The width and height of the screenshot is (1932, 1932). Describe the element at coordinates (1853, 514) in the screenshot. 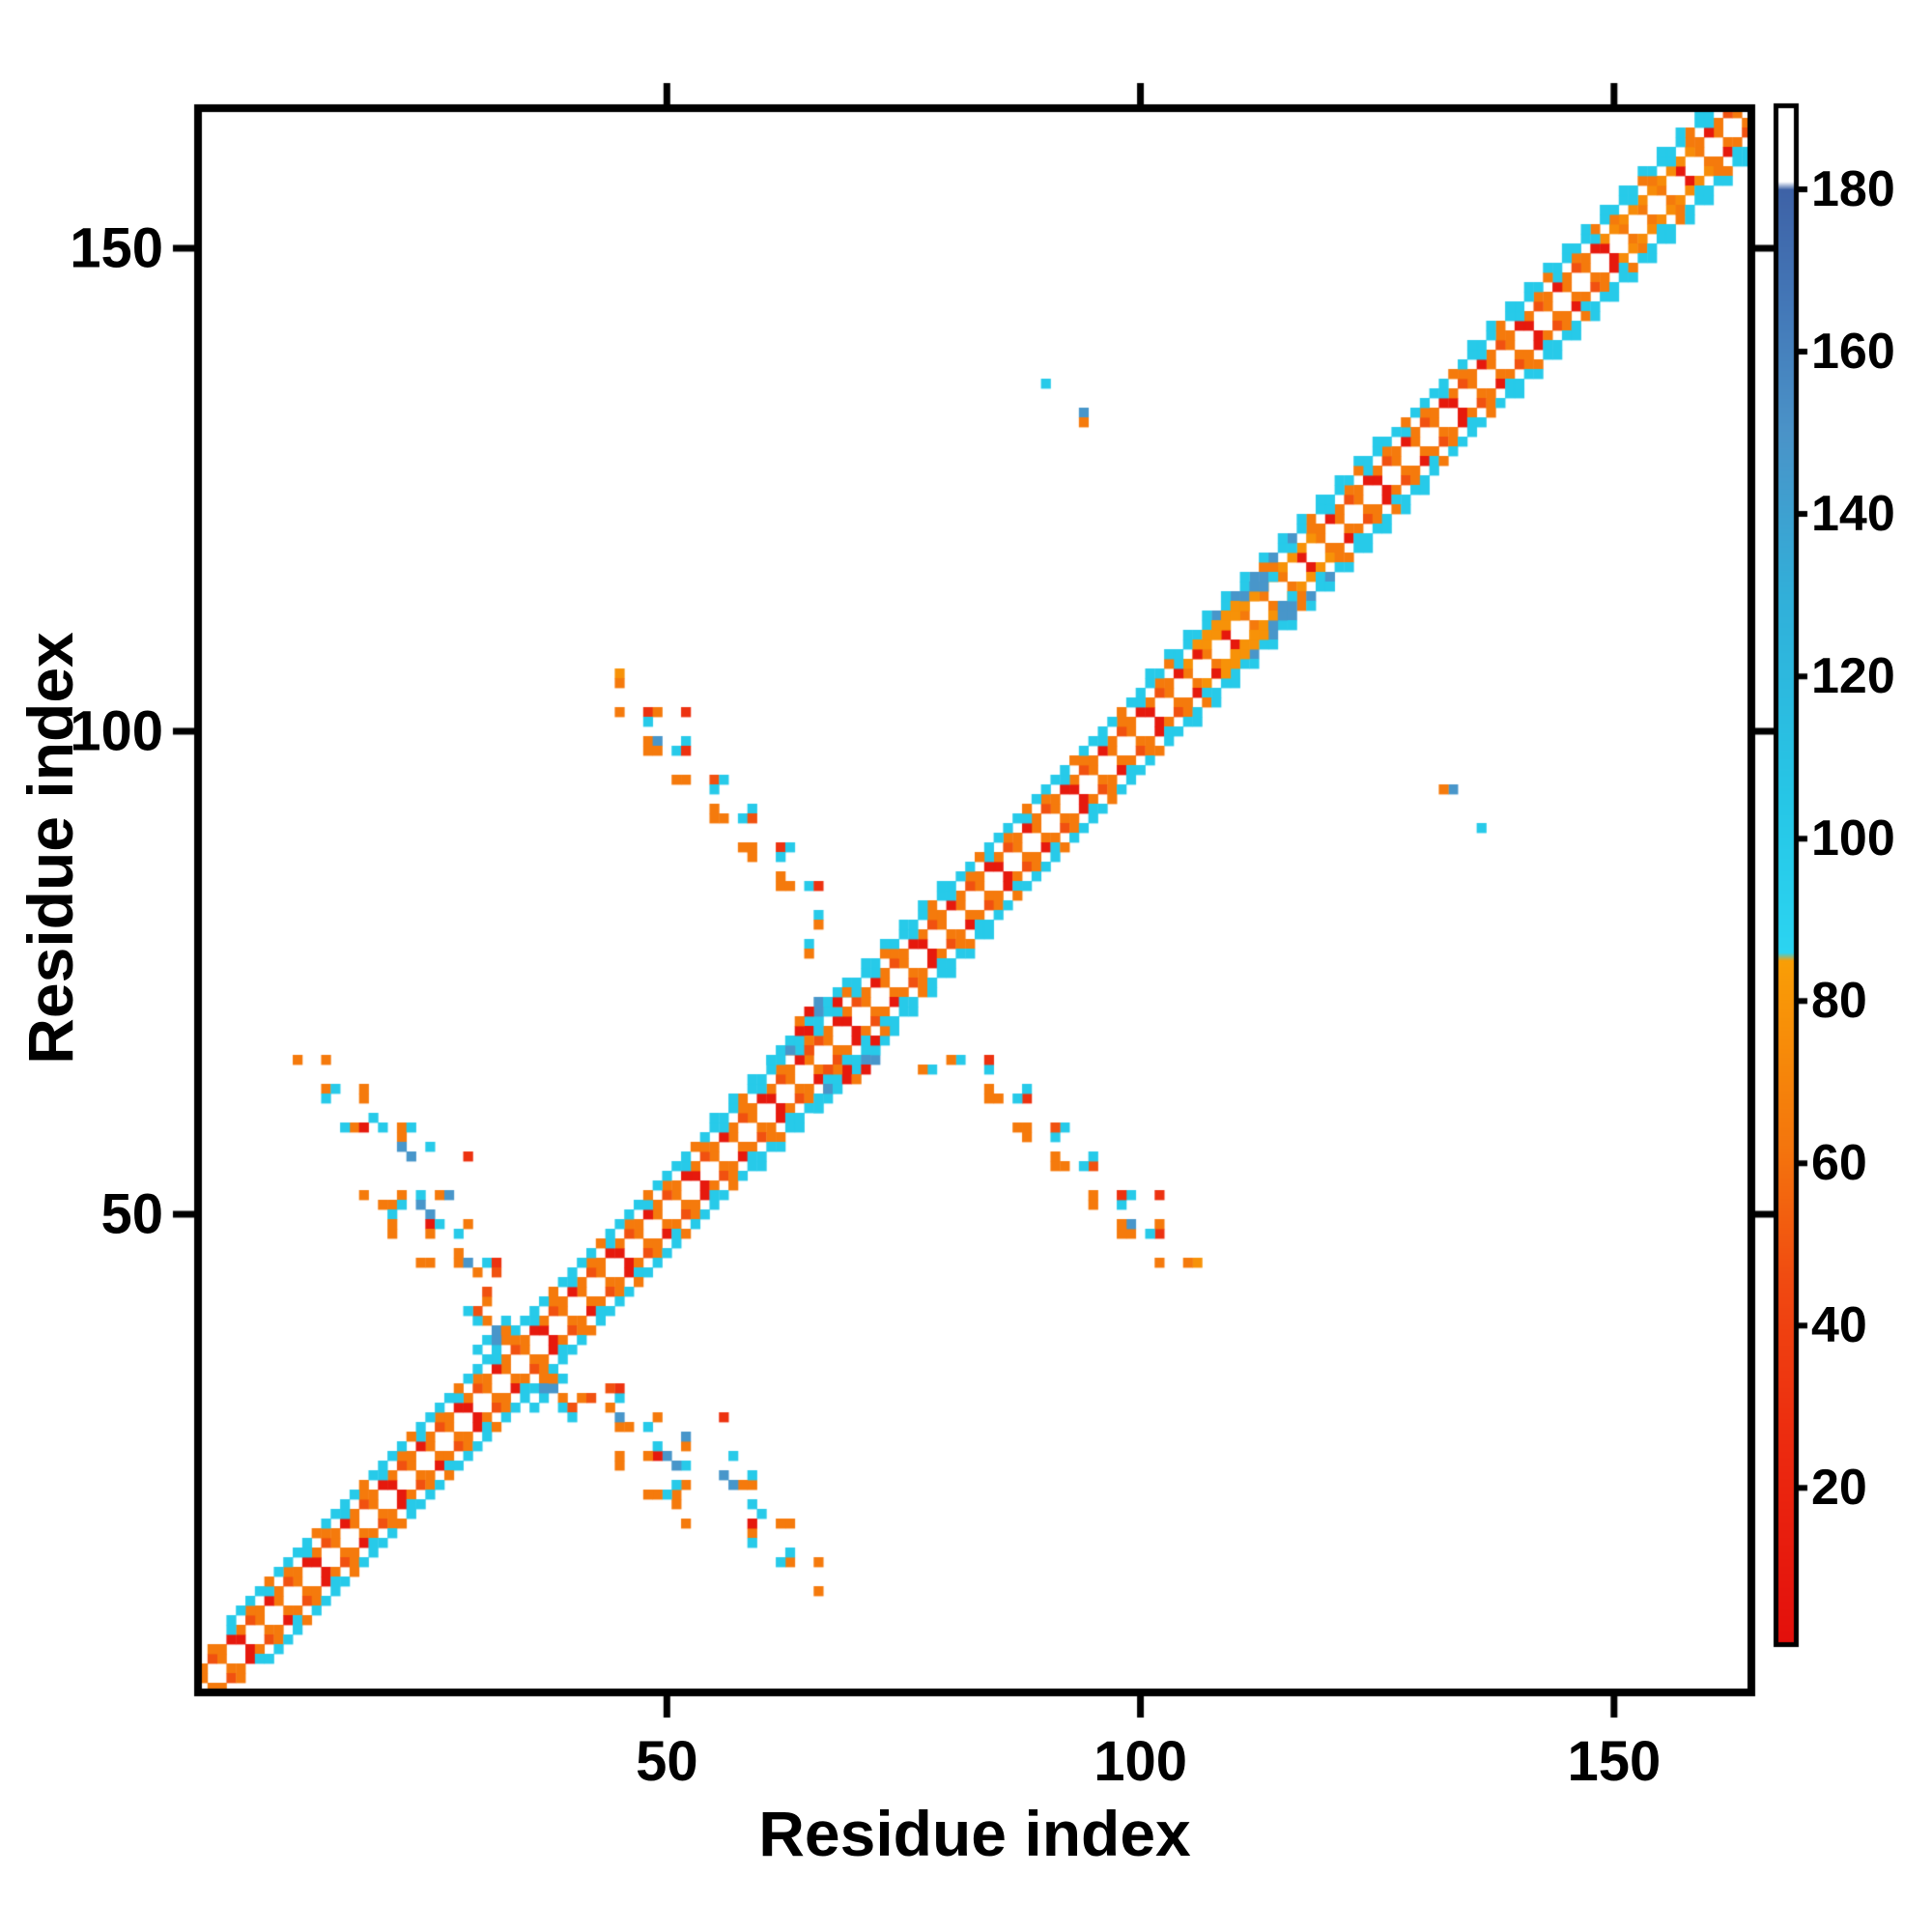

I see `colorbar-tick-label-140: 140` at that location.